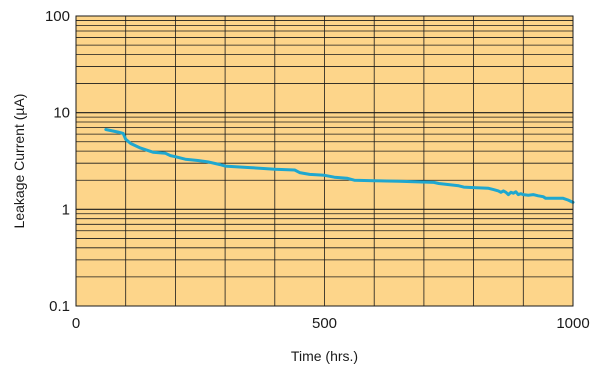  What do you see at coordinates (59, 306) in the screenshot?
I see `y-tick-label: 0.1` at bounding box center [59, 306].